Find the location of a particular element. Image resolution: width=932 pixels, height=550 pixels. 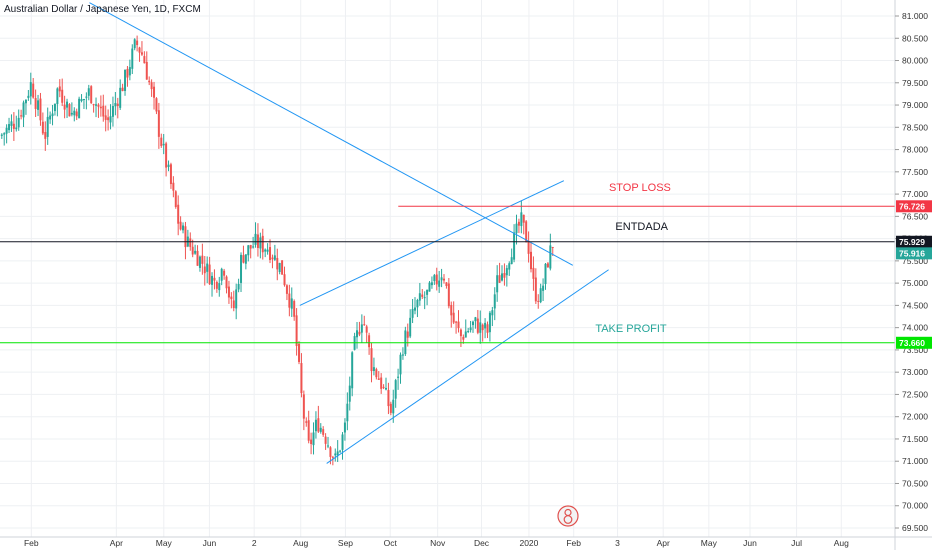

x-tick-label: Apr is located at coordinates (663, 543).